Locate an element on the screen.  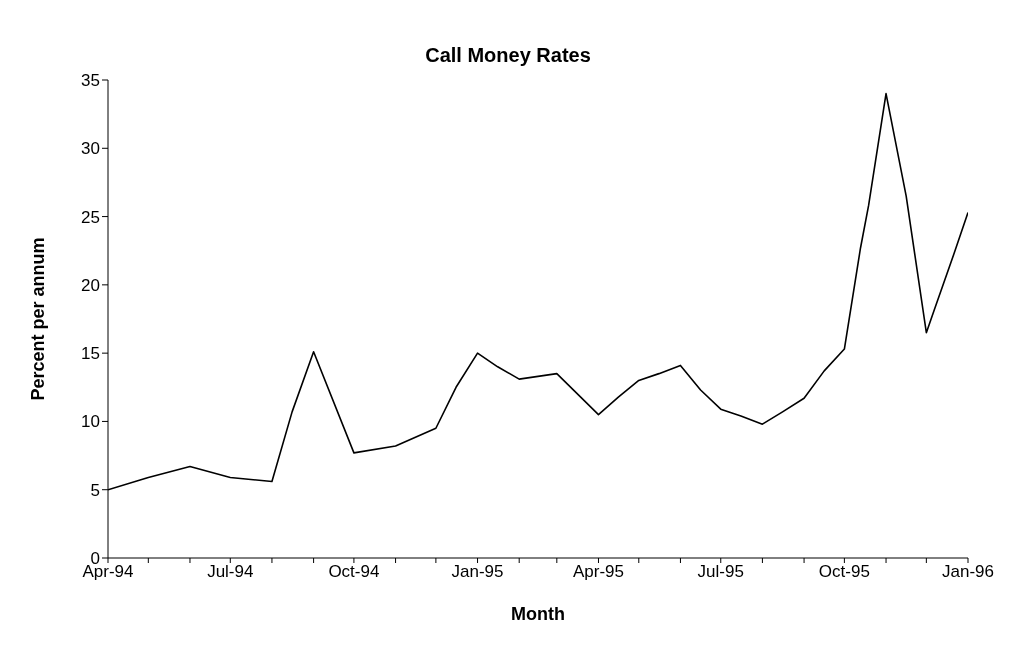
y-tick-label: 30 is located at coordinates (90, 149).